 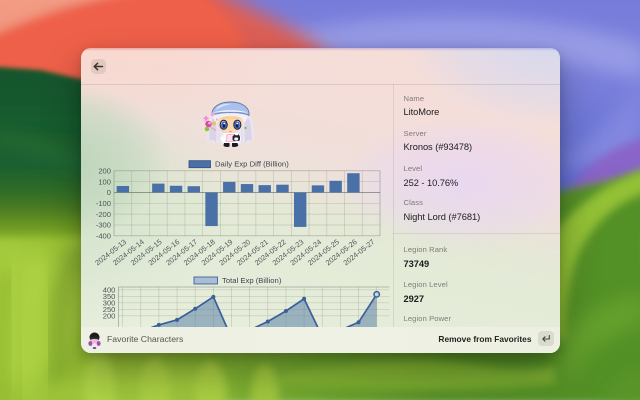 What do you see at coordinates (103, 202) in the screenshot?
I see `svg-text: -100` at bounding box center [103, 202].